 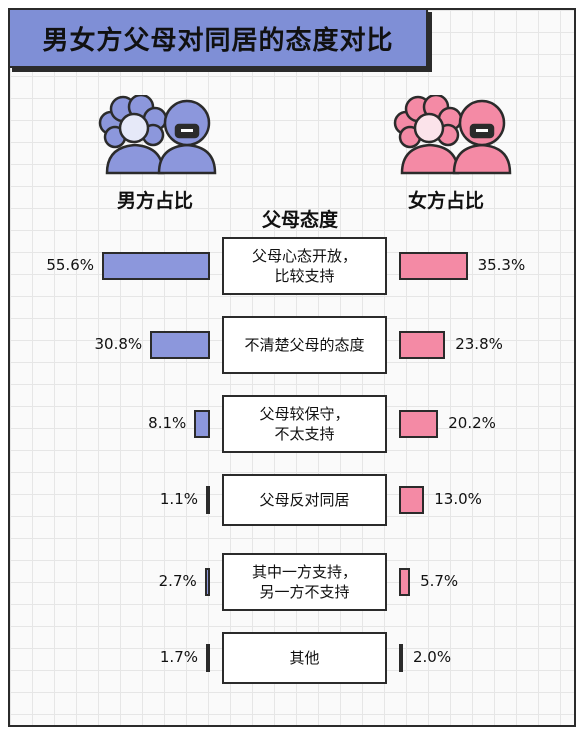 What do you see at coordinates (472, 423) in the screenshot?
I see `female-value-label: 20.2%` at bounding box center [472, 423].